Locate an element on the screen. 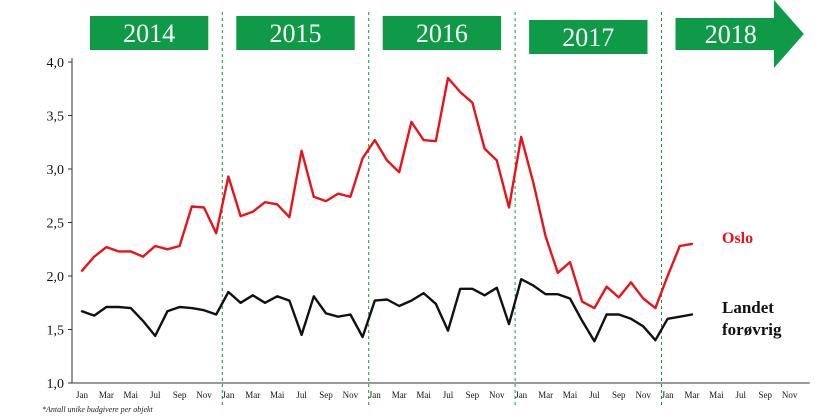  year-banner-label: 2018 is located at coordinates (731, 34).